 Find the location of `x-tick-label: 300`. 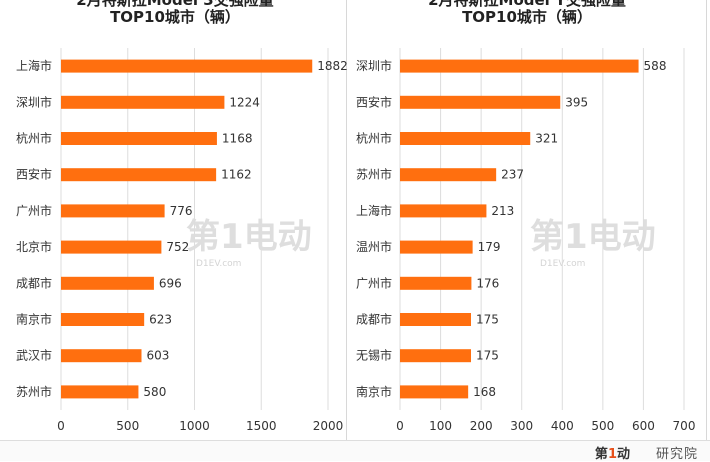

x-tick-label: 300 is located at coordinates (521, 426).